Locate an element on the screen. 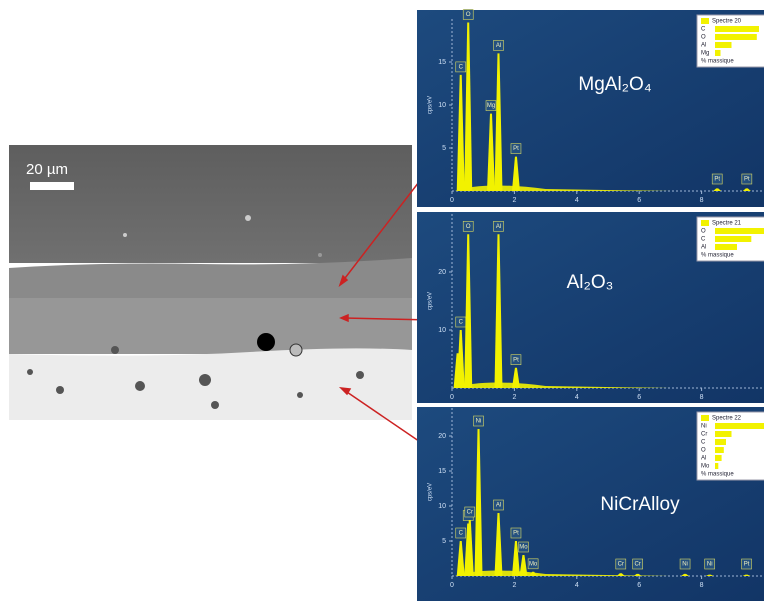  sem-pore is located at coordinates (266, 342).